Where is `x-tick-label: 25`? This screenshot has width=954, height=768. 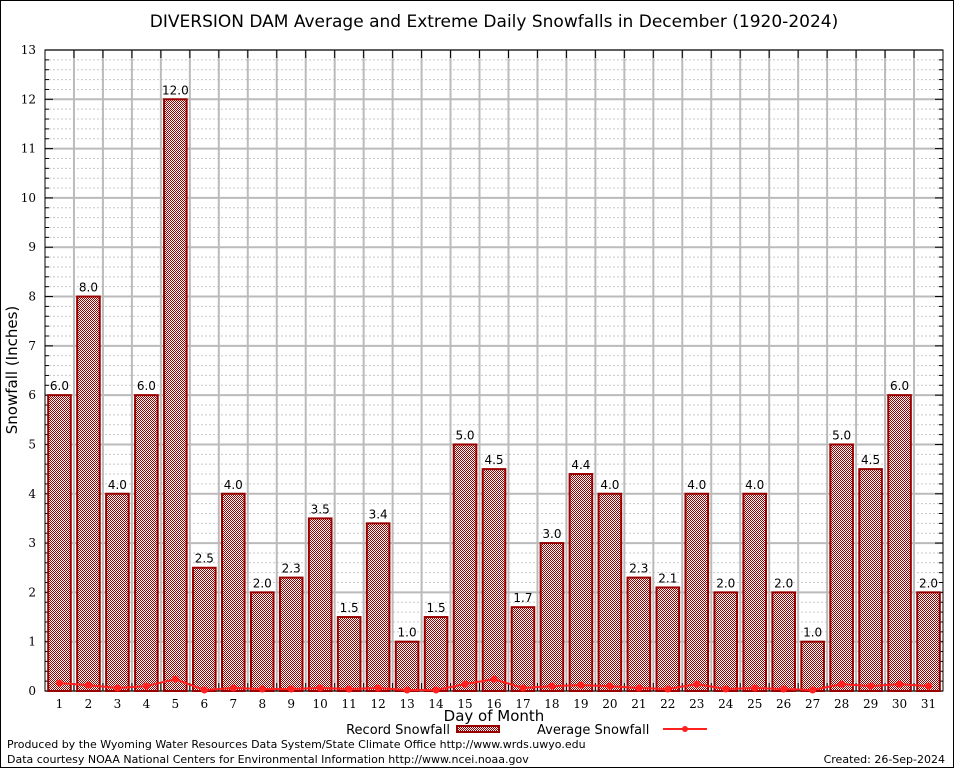 x-tick-label: 25 is located at coordinates (754, 704).